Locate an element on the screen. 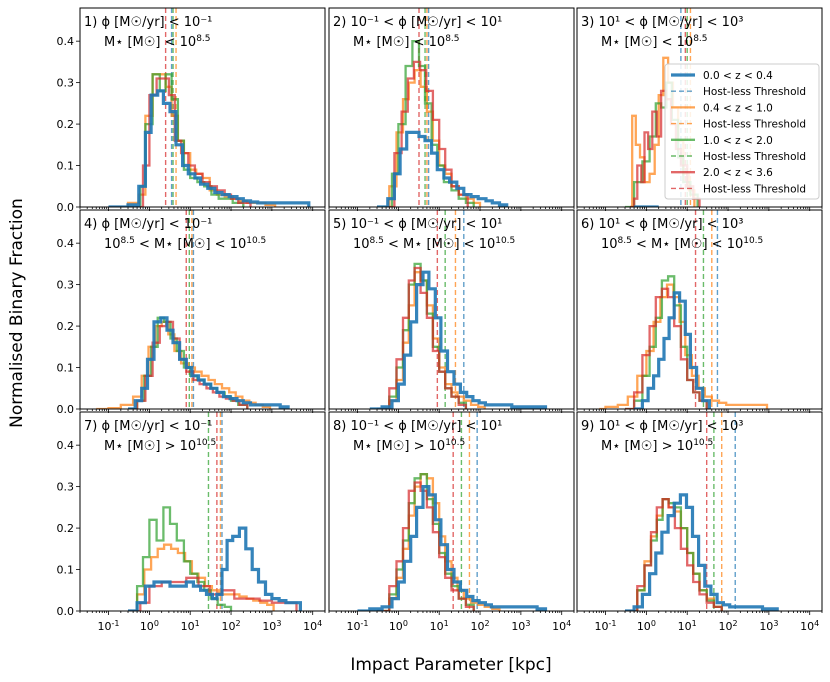 This screenshot has width=830, height=682. legend-entry-7: 2.0 < z < 3.6 is located at coordinates (738, 173).